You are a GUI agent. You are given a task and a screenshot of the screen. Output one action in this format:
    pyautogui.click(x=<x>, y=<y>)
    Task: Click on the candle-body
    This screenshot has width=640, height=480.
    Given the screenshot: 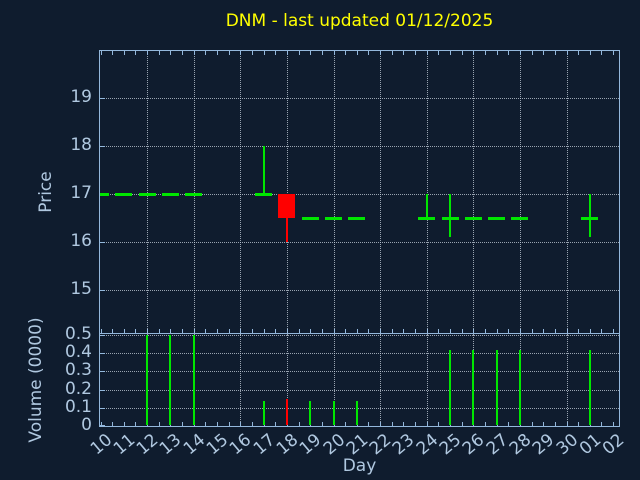 What is the action you would take?
    pyautogui.click(x=287, y=205)
    